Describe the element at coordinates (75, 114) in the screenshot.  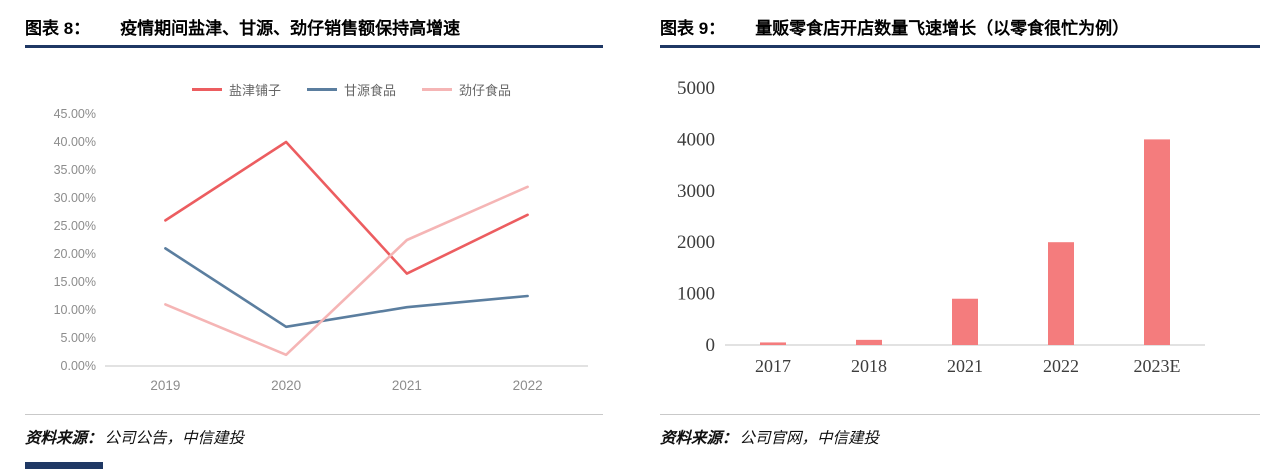
I see `line-chart-y-tick-label: 45.00%` at that location.